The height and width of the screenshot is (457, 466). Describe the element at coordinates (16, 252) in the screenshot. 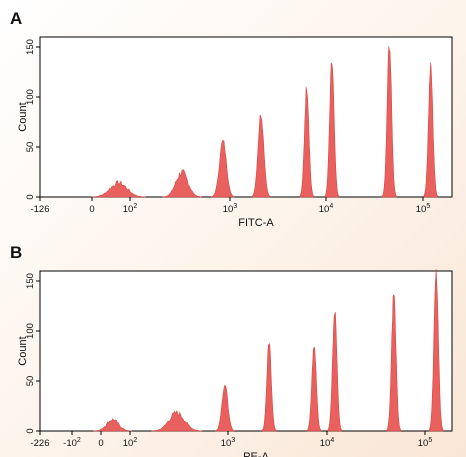

I see `panel-letter: B` at that location.